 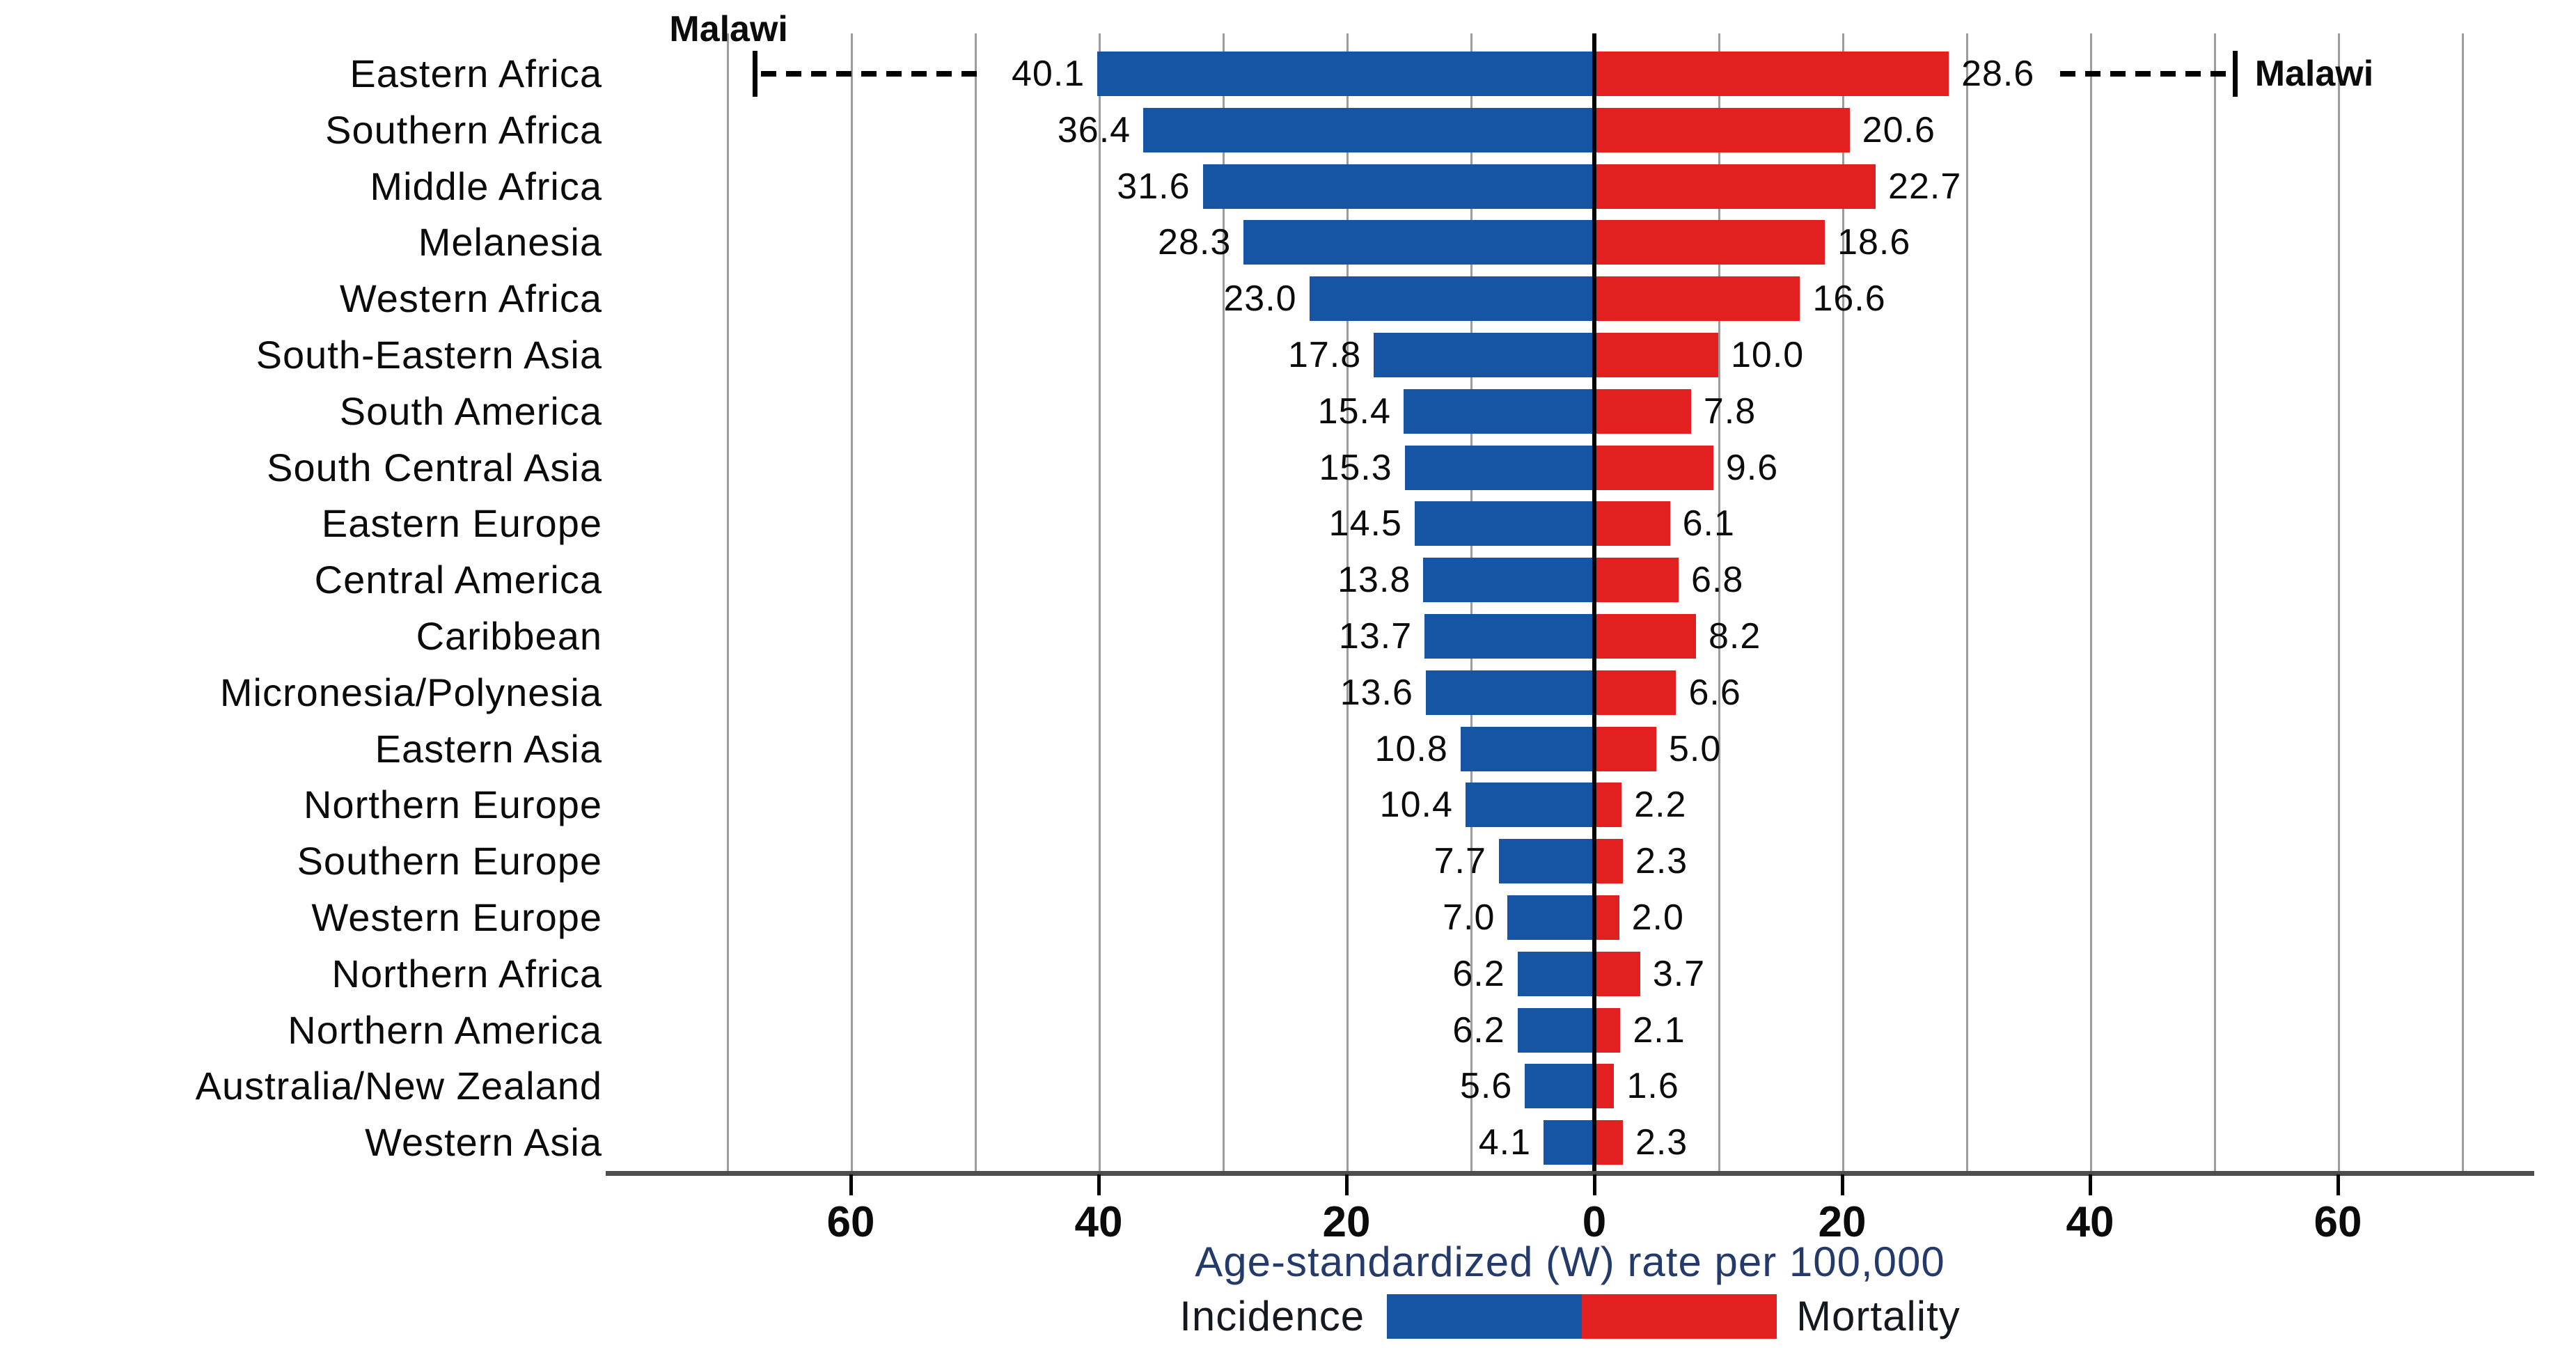 What do you see at coordinates (510, 242) in the screenshot?
I see `region-label: Melanesia` at bounding box center [510, 242].